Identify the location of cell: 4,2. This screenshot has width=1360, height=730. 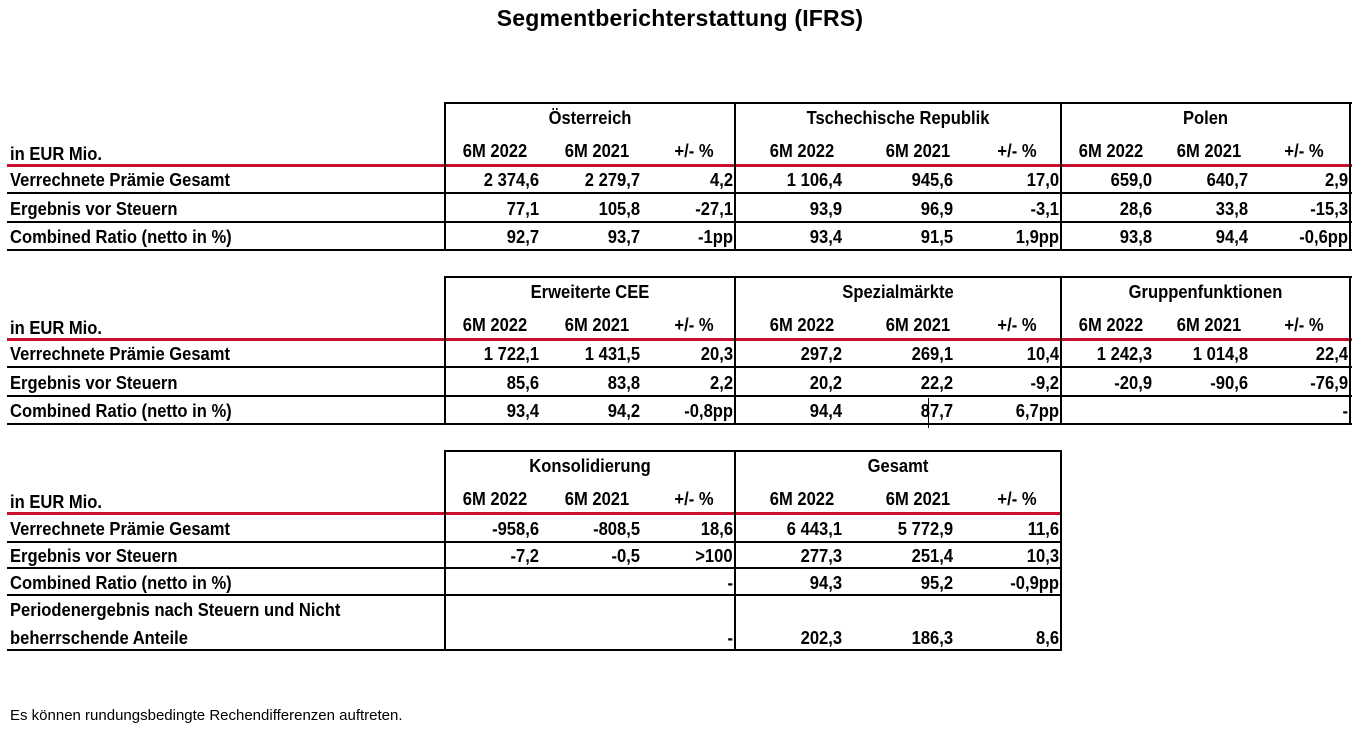
(721, 180).